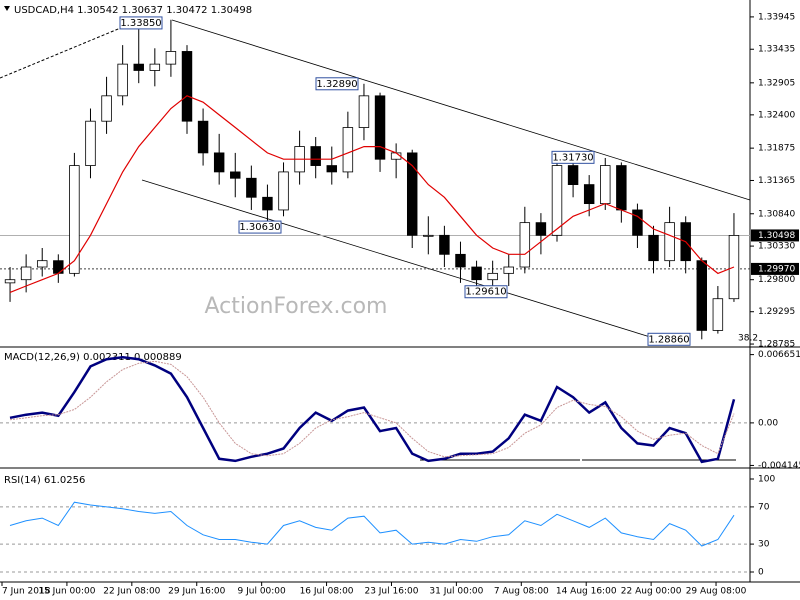 The height and width of the screenshot is (600, 800). Describe the element at coordinates (196, 592) in the screenshot. I see `x-tick-label: 29 Jun 16:00` at that location.